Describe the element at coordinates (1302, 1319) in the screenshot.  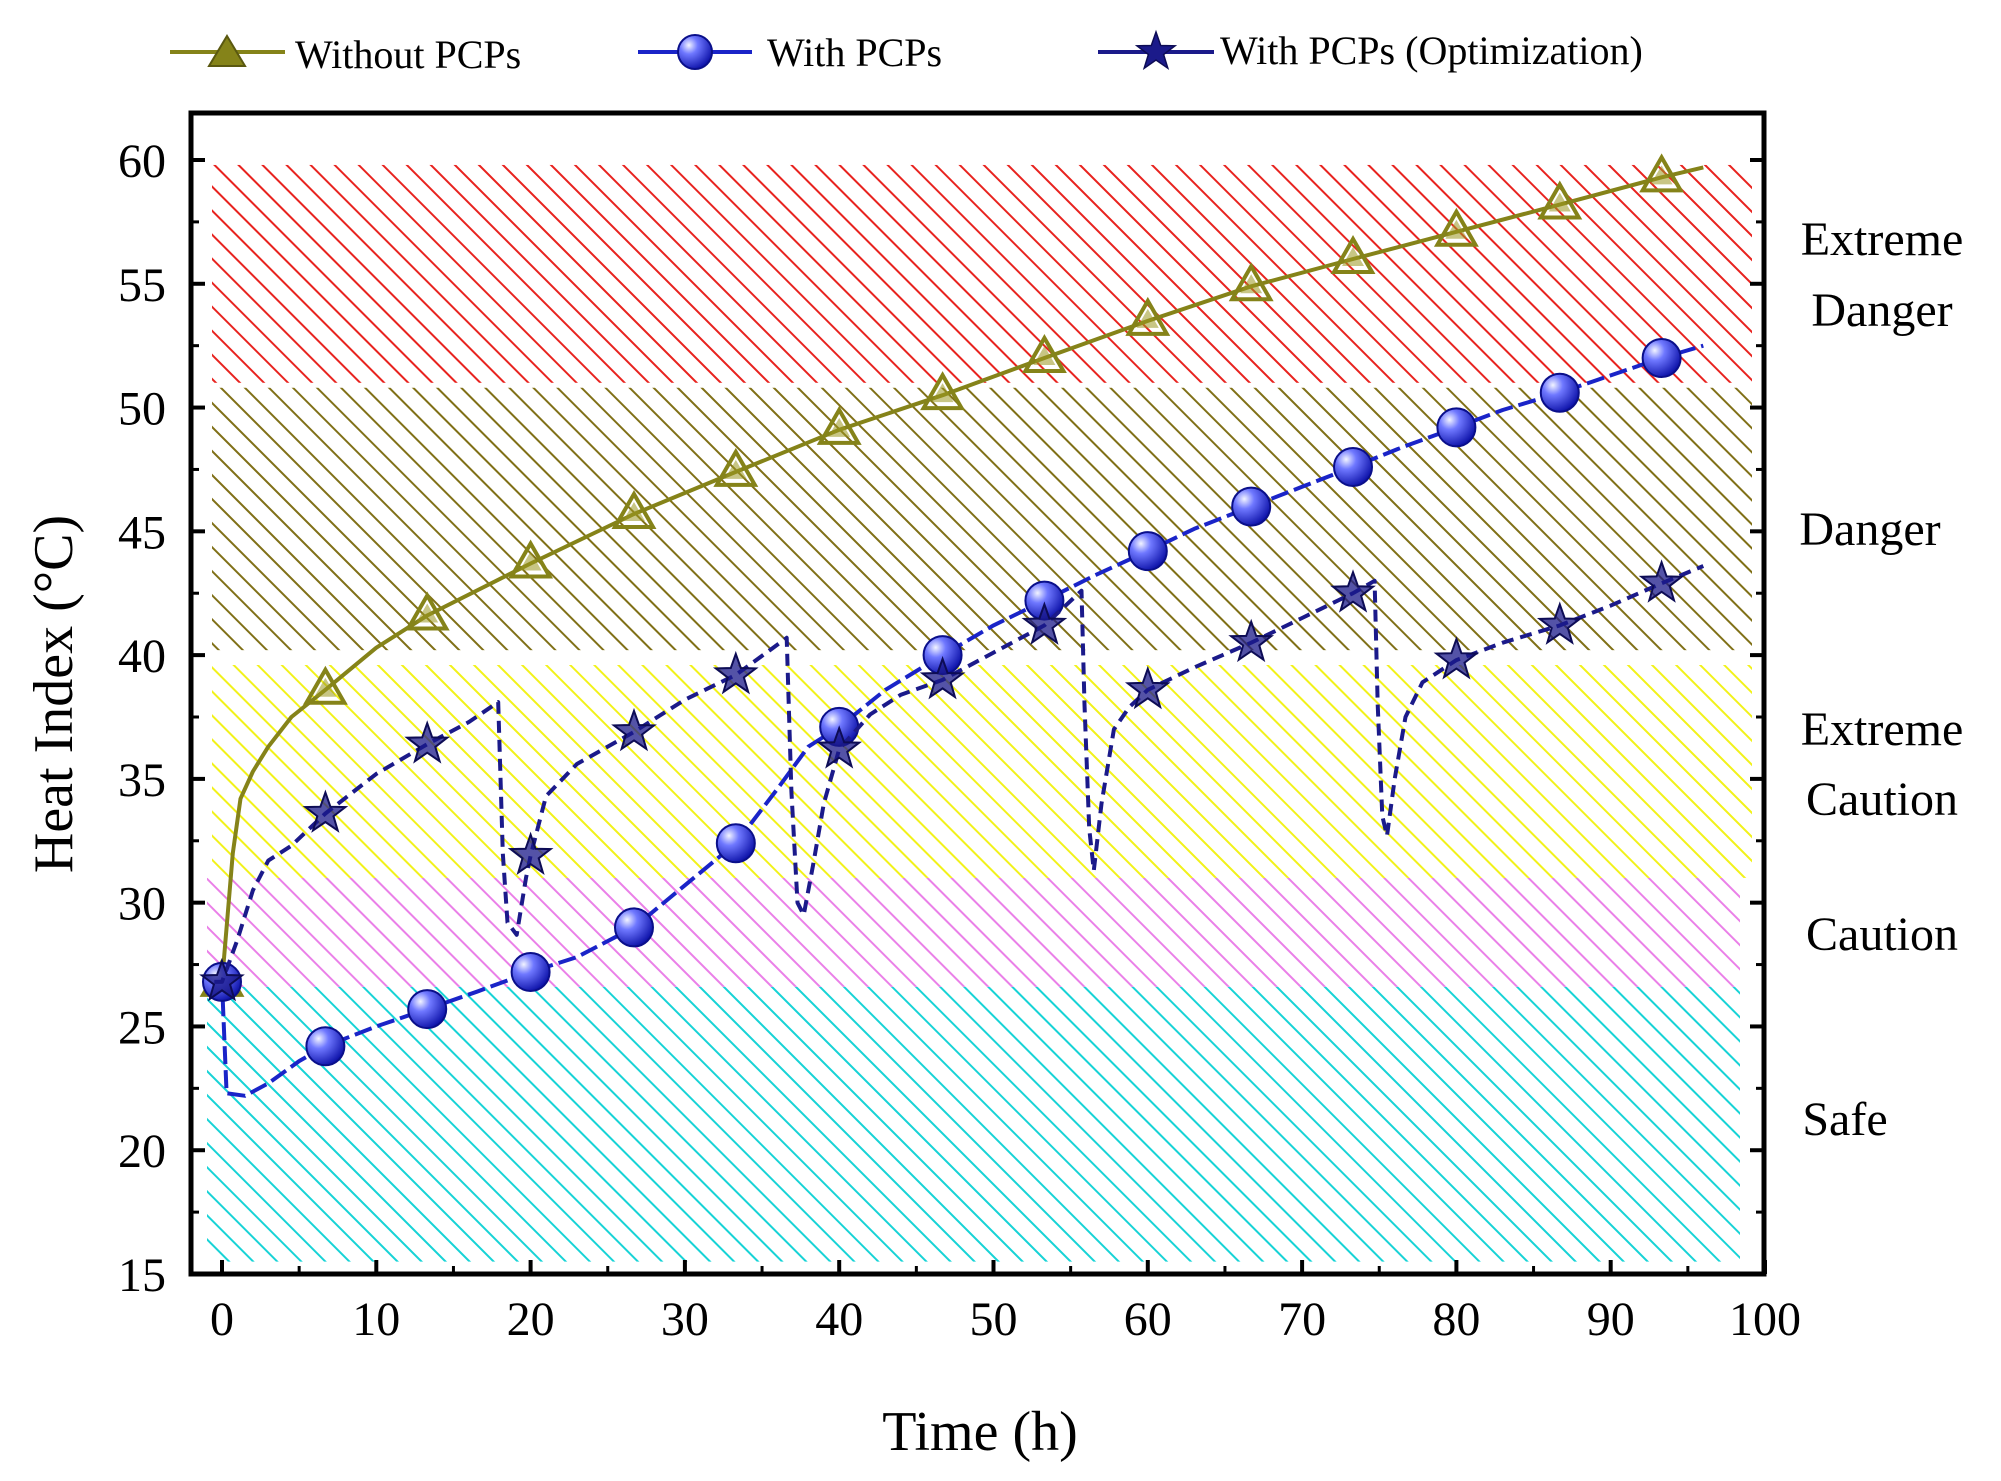
I see `x-tick-label: 70` at that location.